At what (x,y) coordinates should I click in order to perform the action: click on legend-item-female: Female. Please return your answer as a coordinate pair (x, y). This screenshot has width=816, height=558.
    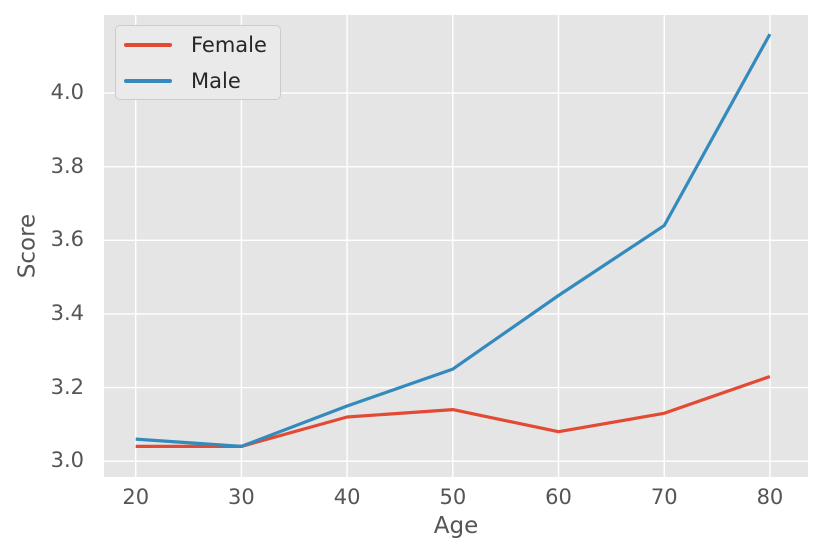
    Looking at the image, I should click on (198, 45).